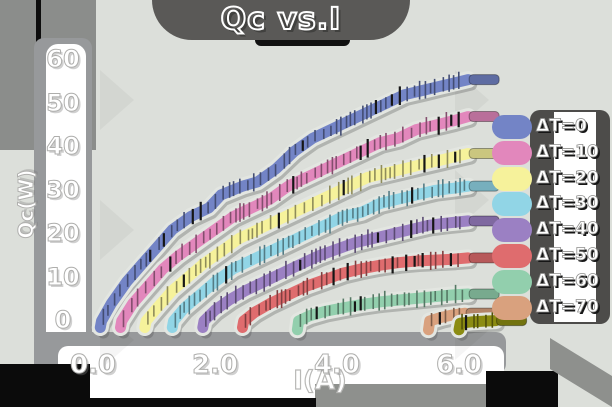  I want to click on legend: ΔT=0 ΔT=10 ΔT=20 ΔT=30 ΔT=40 ΔT=50 ΔT=60 ΔT=70, so click(552, 218).